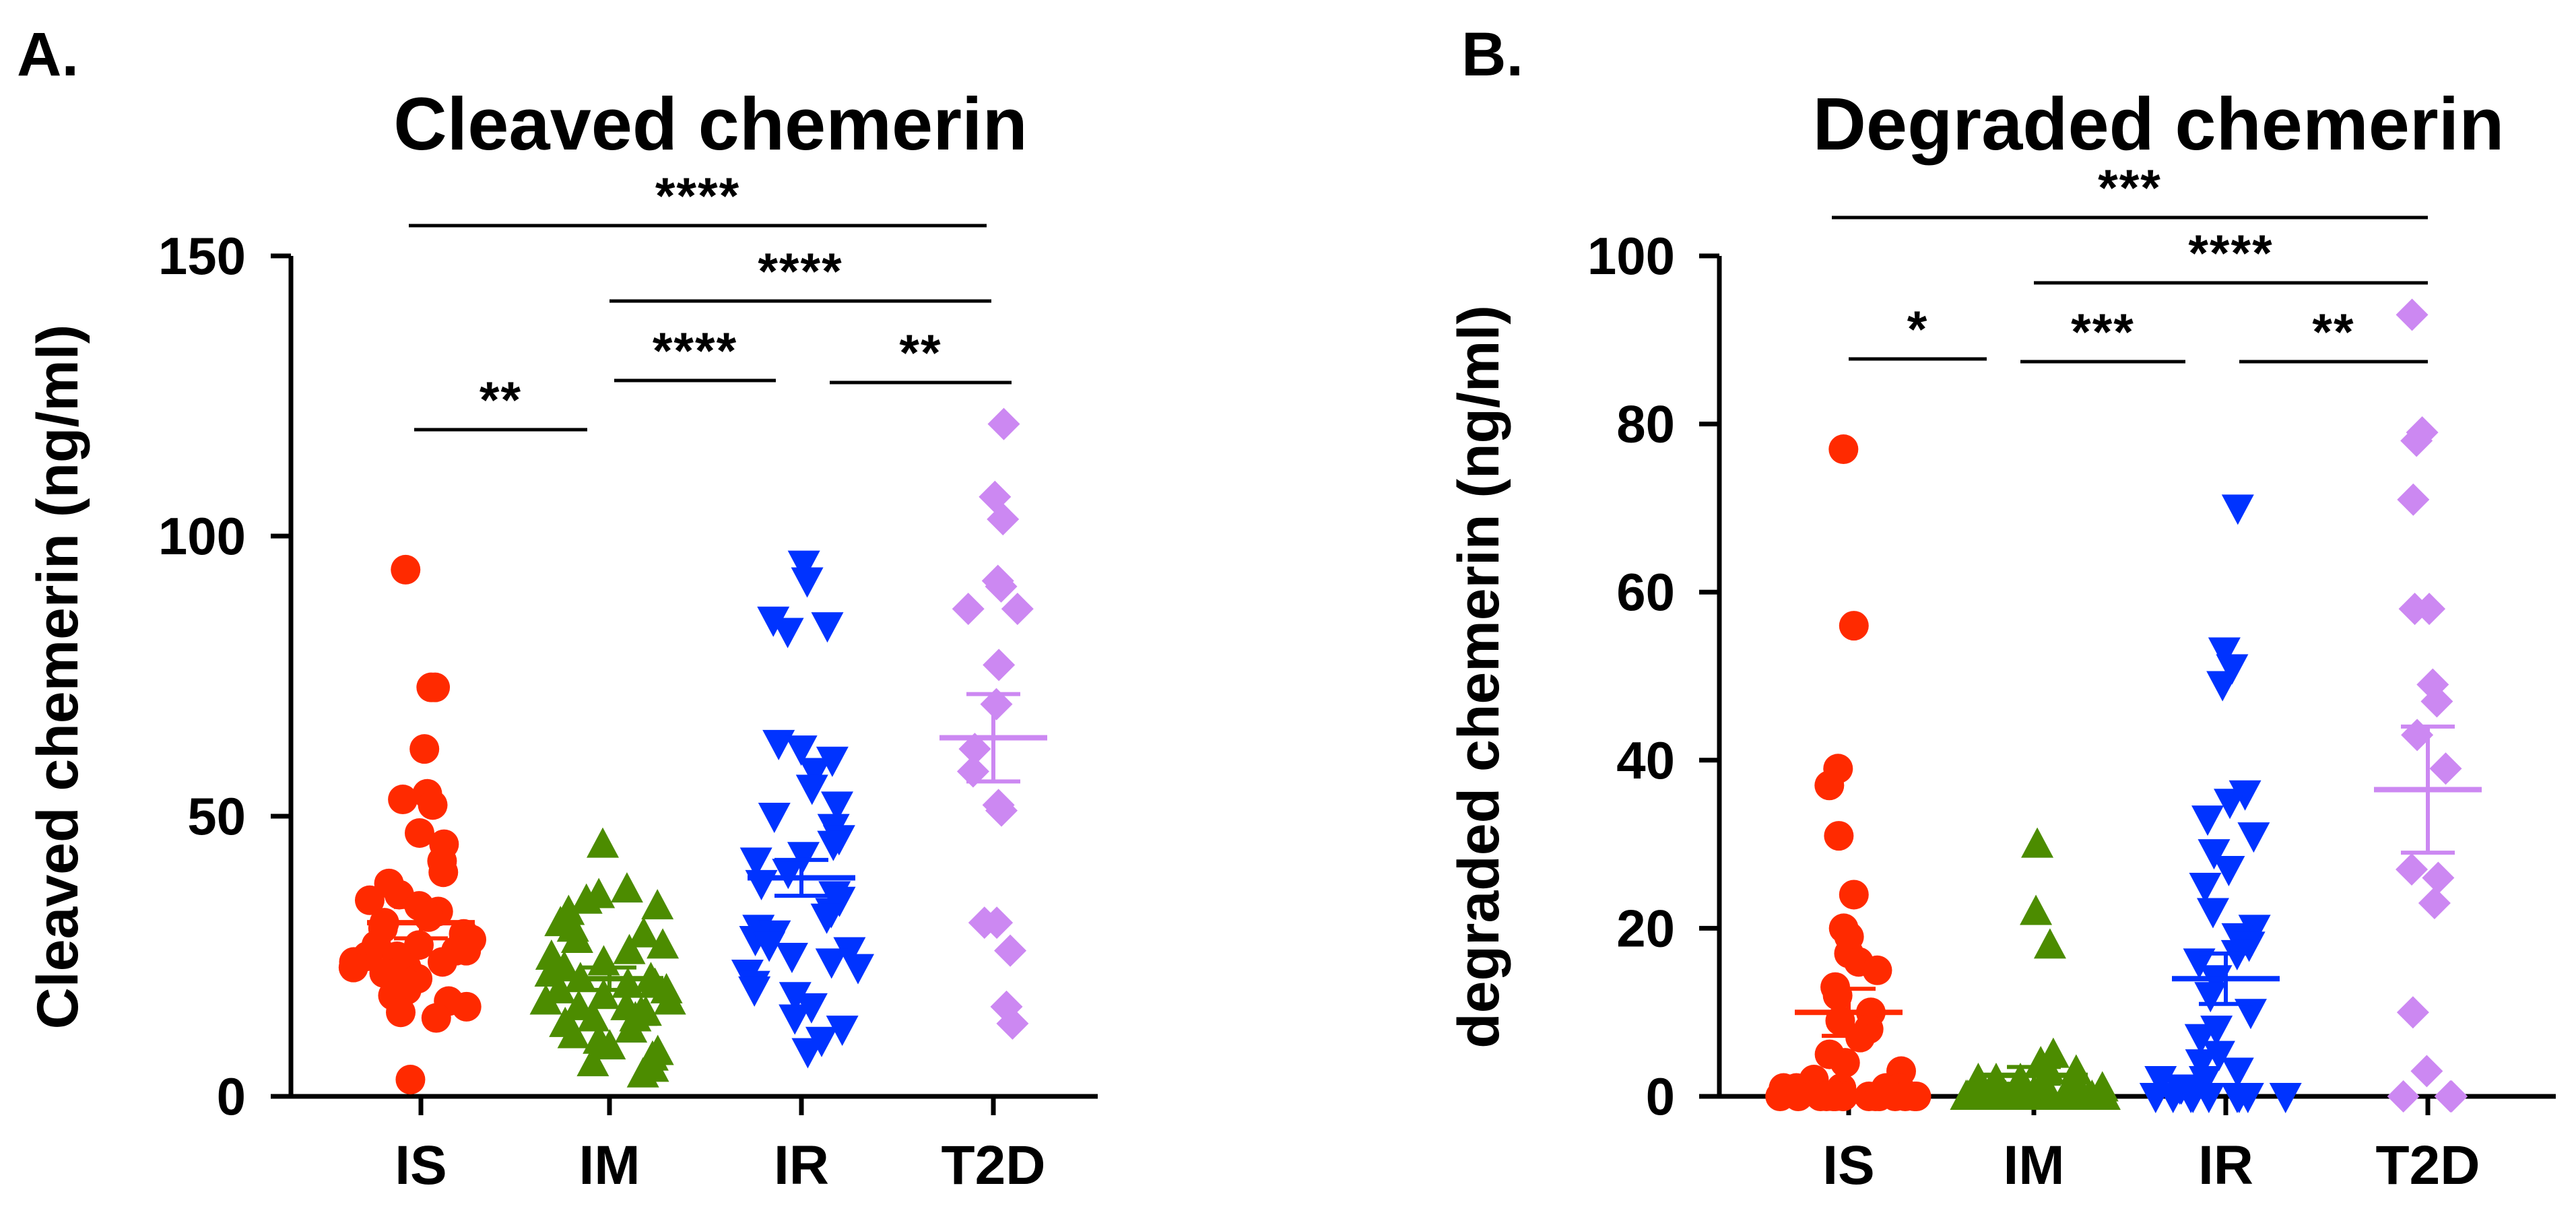  I want to click on y-tick-label: 0, so click(231, 1096).